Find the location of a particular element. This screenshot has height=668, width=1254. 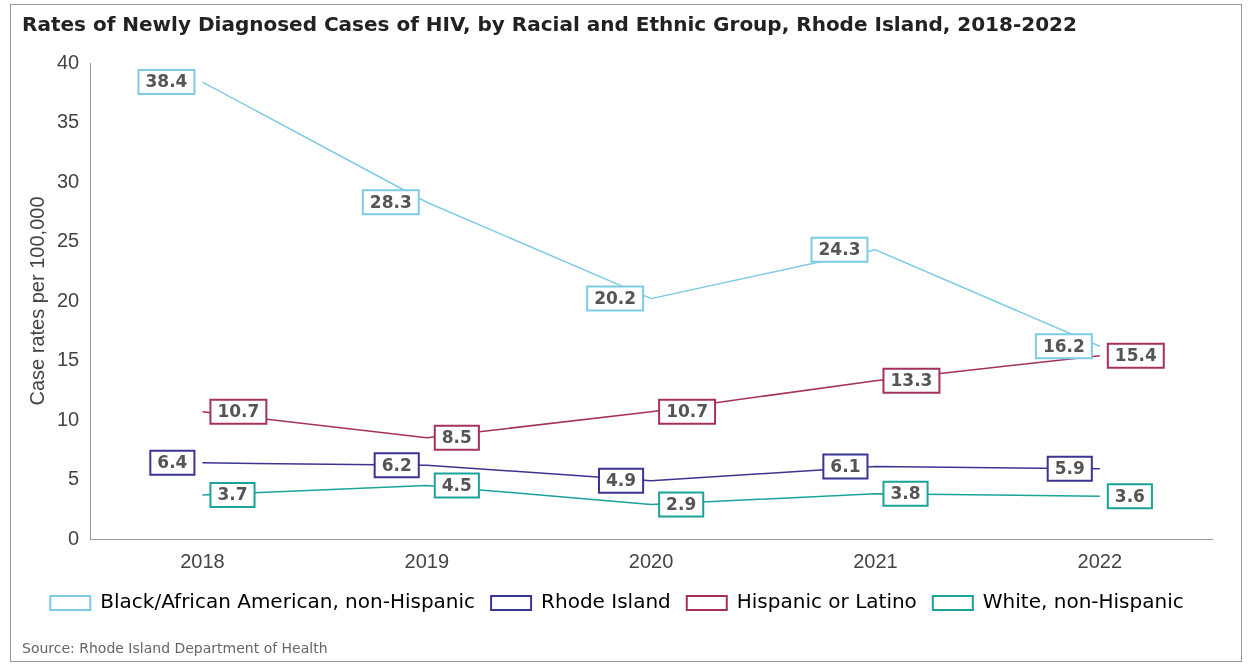

data-label: 13.3 is located at coordinates (911, 380).